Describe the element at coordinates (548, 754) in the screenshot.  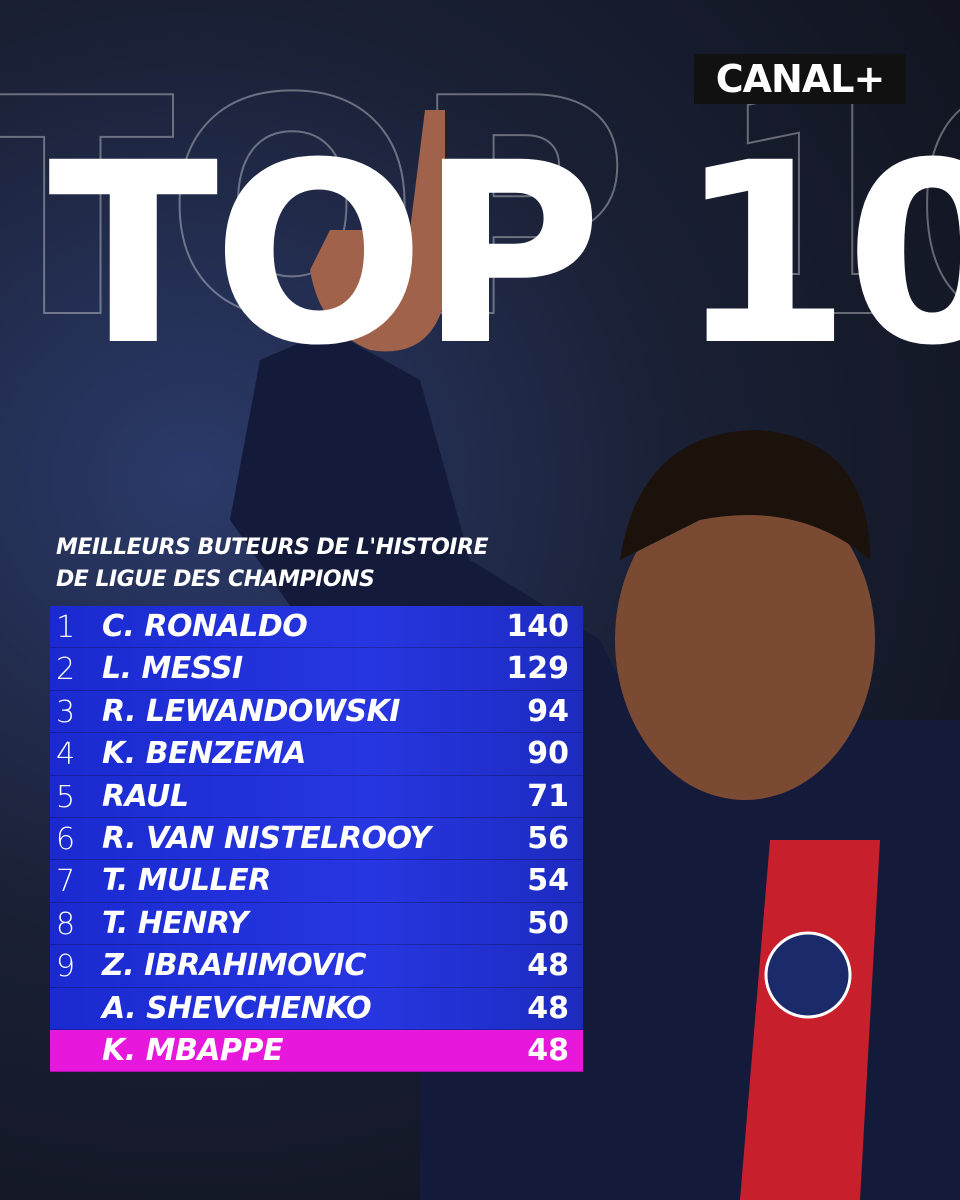
I see `goals: 90` at that location.